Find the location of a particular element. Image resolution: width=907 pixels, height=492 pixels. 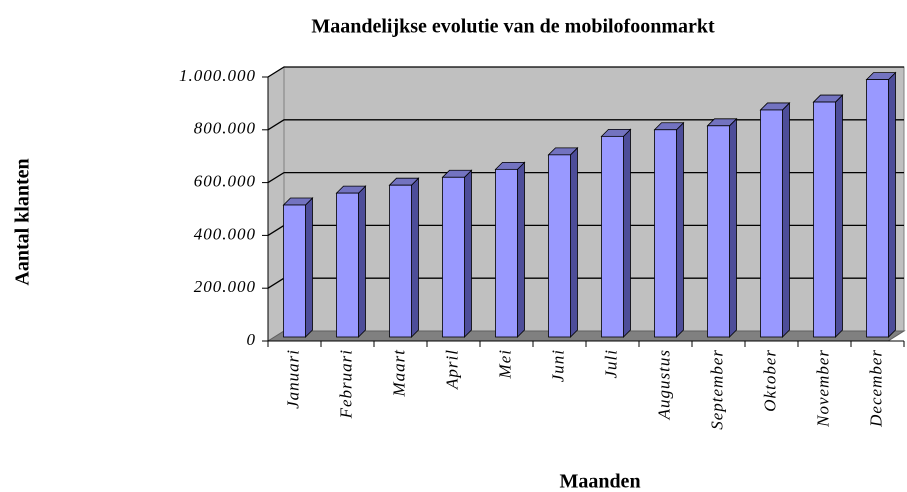

x-tick-label: November is located at coordinates (822, 388).